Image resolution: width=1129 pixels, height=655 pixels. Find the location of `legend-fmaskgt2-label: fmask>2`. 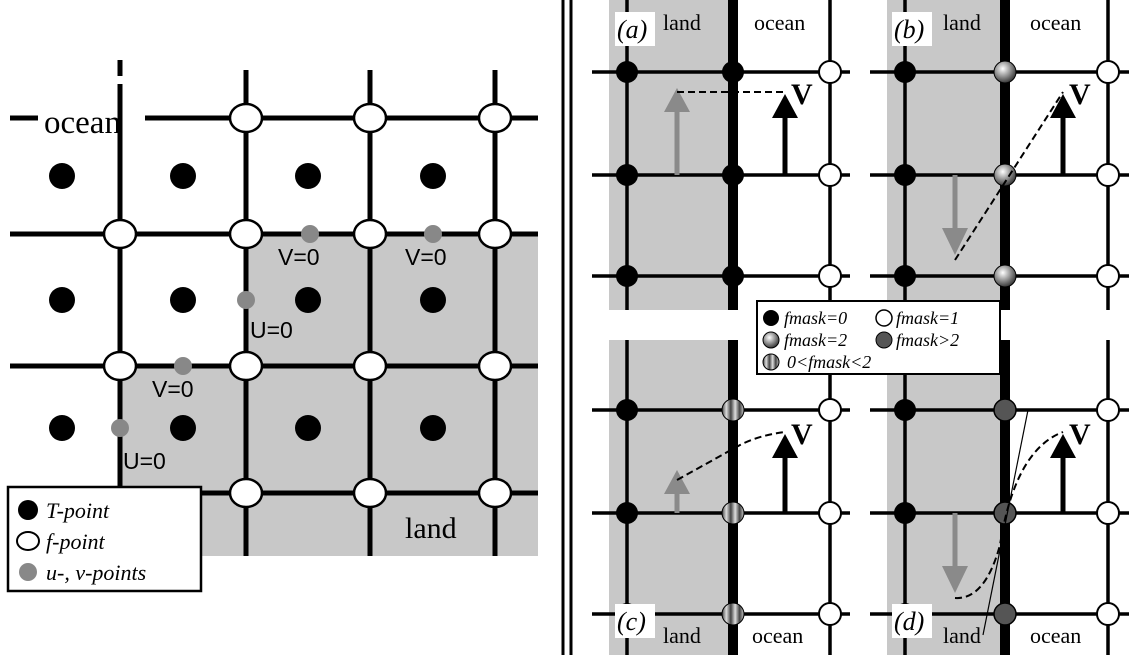

legend-fmaskgt2-label: fmask>2 is located at coordinates (927, 340).